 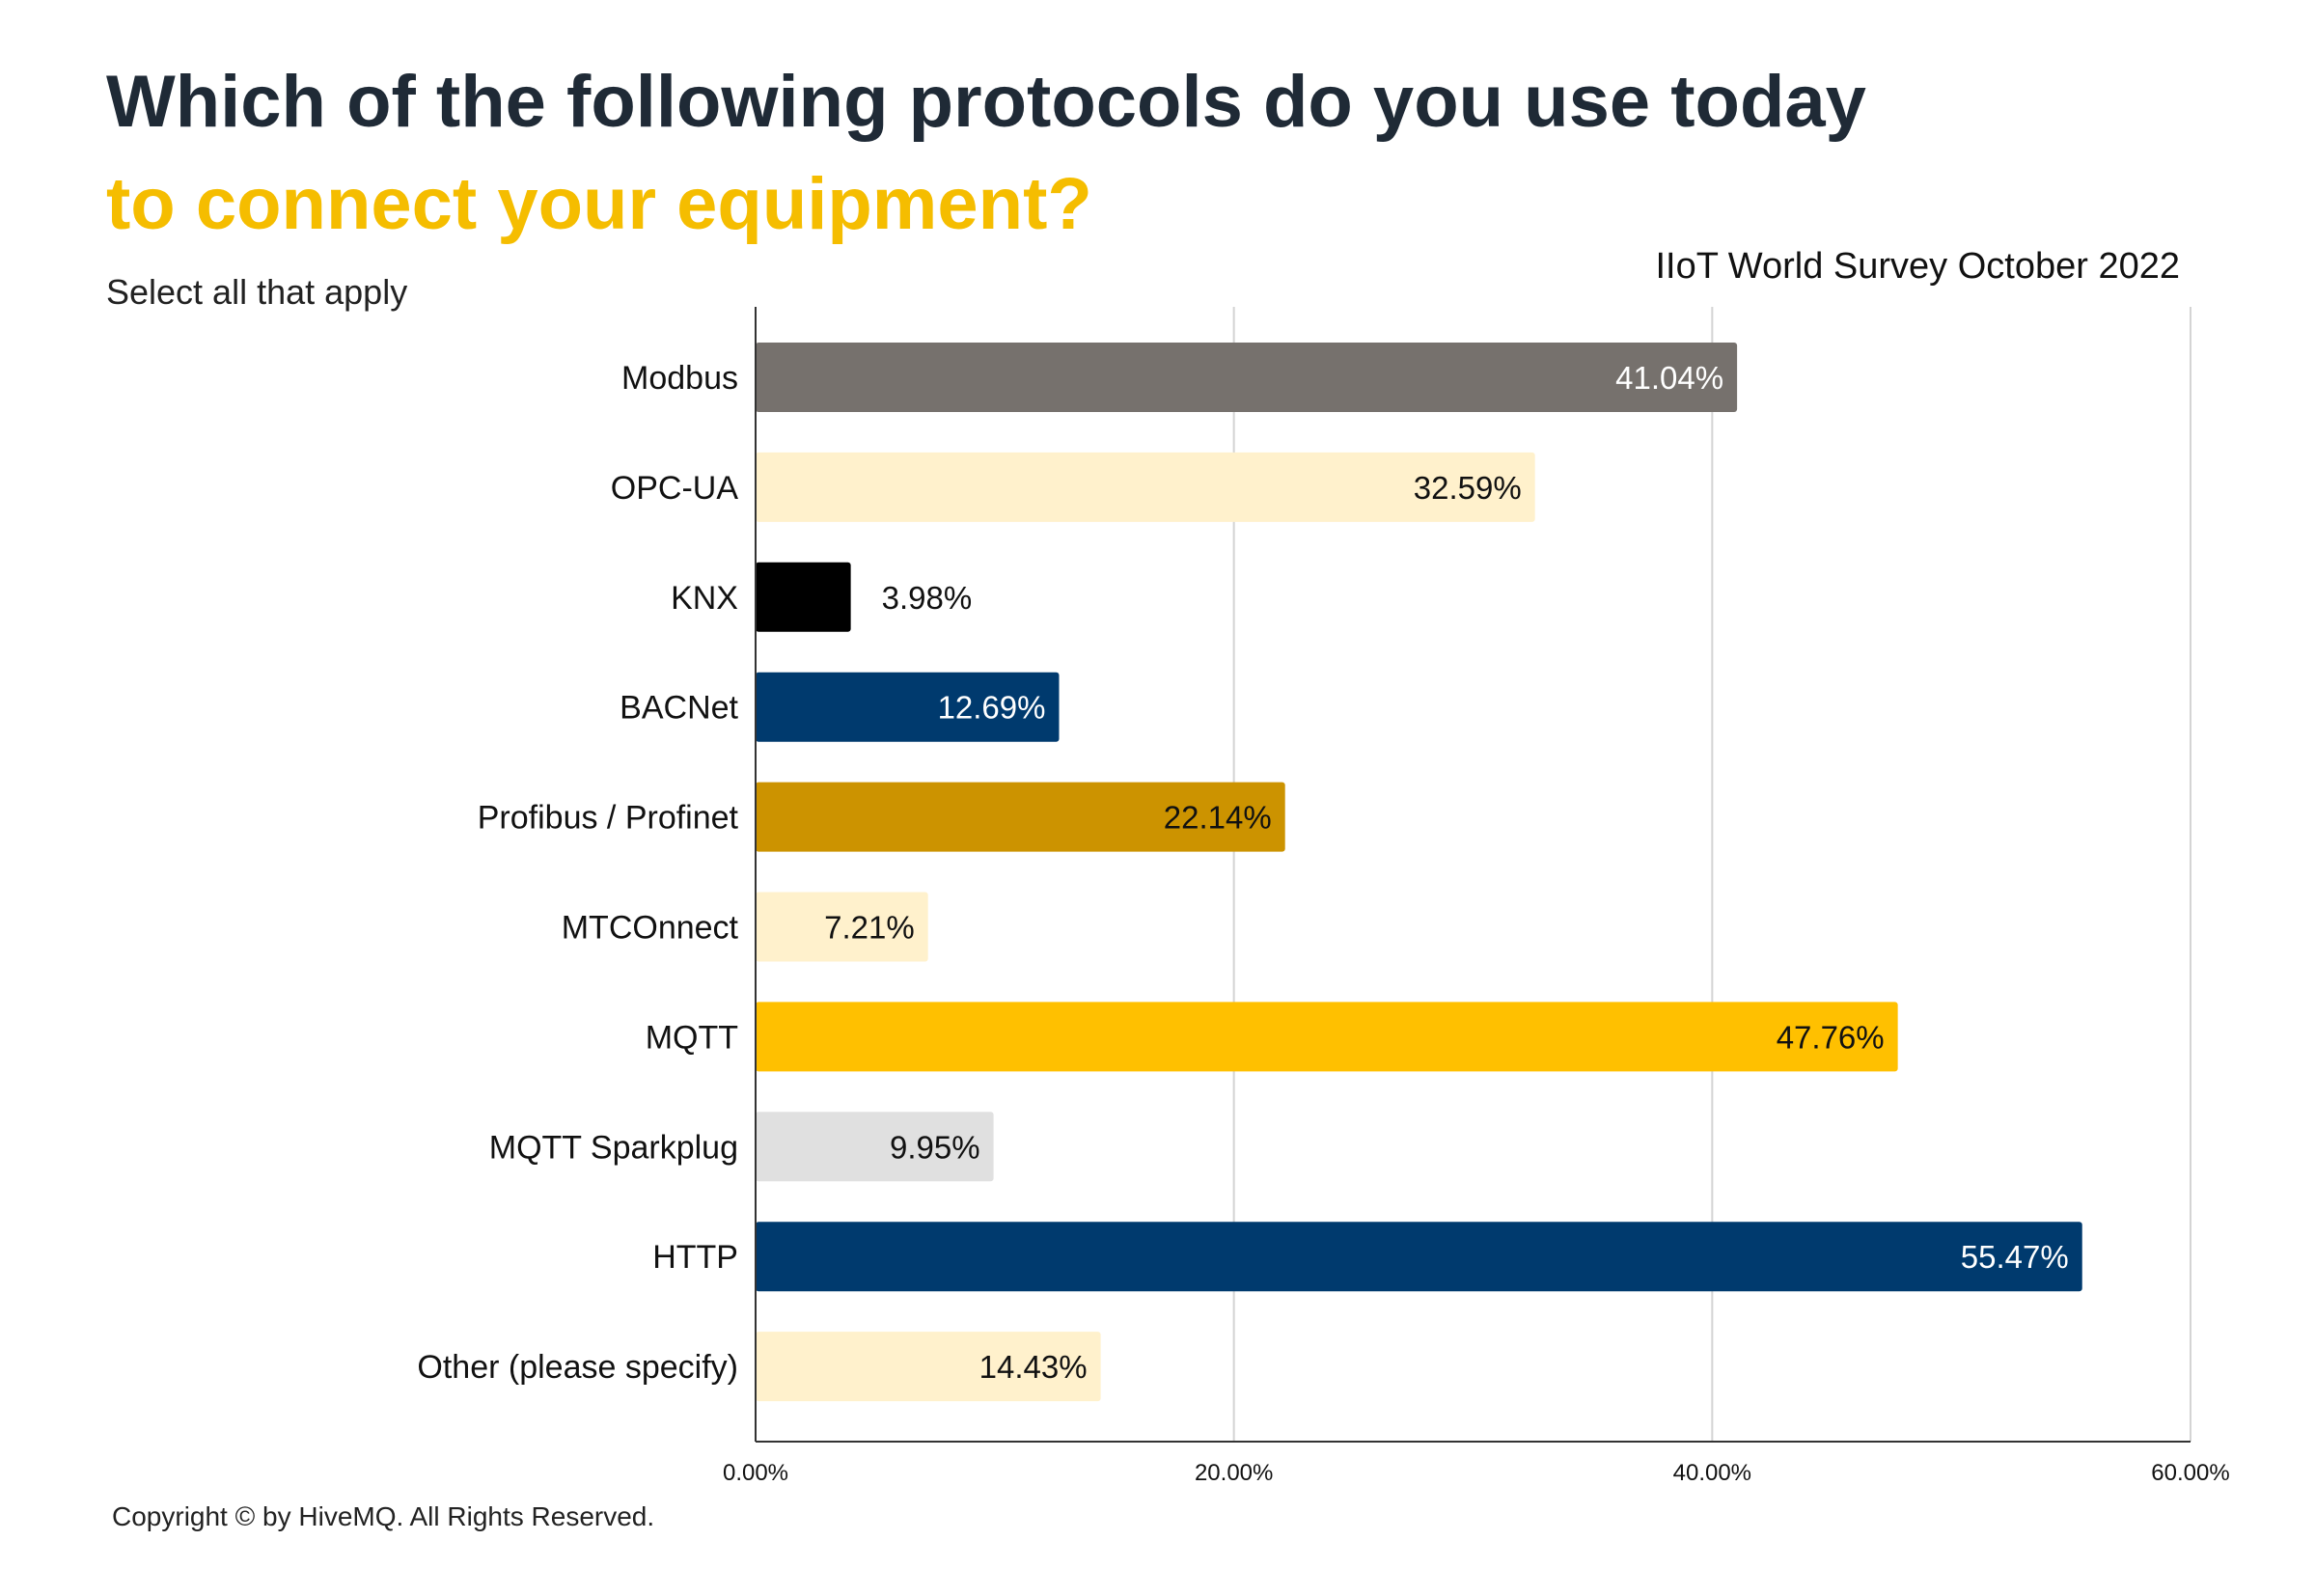 I want to click on category-label-9: Other (please specify), so click(x=577, y=1368).